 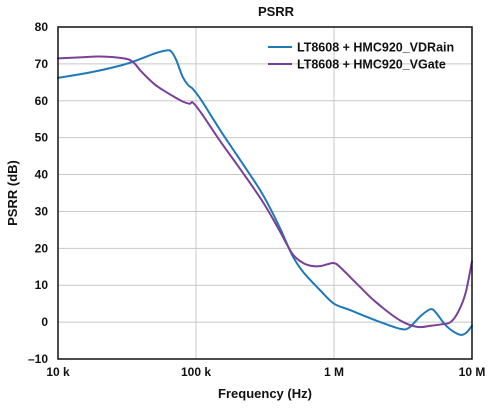 What do you see at coordinates (38, 359) in the screenshot?
I see `y-tick-label: –10` at bounding box center [38, 359].